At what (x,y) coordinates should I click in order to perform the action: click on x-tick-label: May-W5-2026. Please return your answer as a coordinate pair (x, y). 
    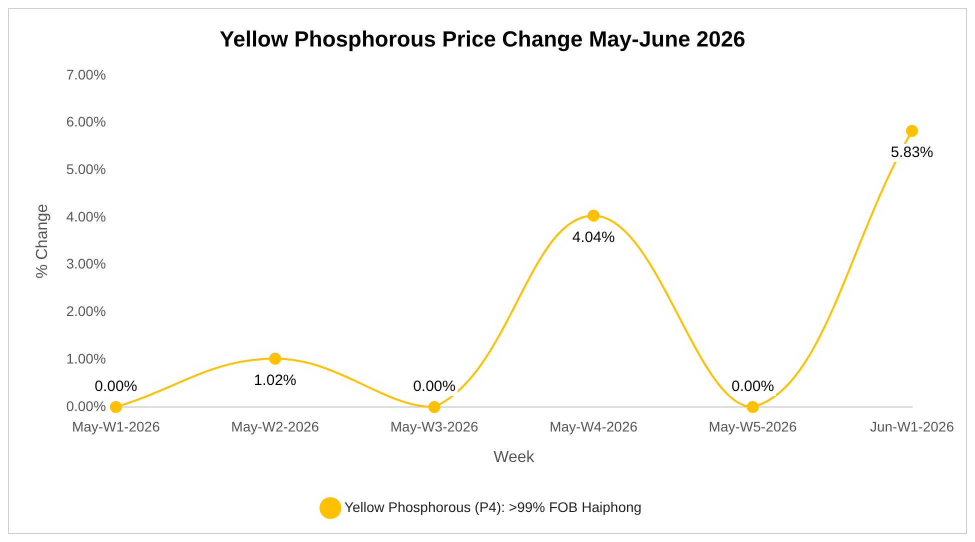
    Looking at the image, I should click on (752, 426).